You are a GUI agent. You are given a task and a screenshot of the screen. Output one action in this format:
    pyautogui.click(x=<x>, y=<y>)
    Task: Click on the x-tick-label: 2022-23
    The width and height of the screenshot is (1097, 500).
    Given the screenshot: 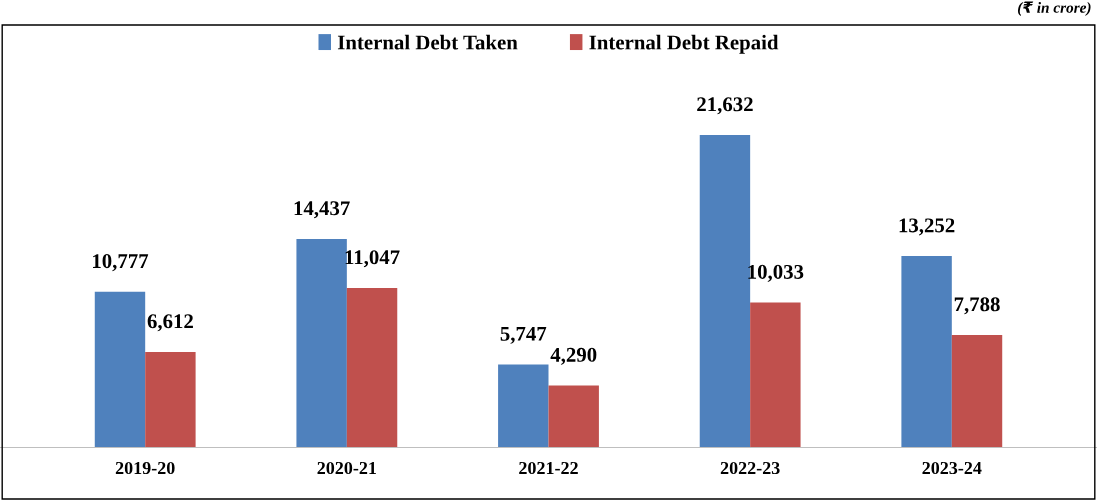 What is the action you would take?
    pyautogui.click(x=750, y=468)
    